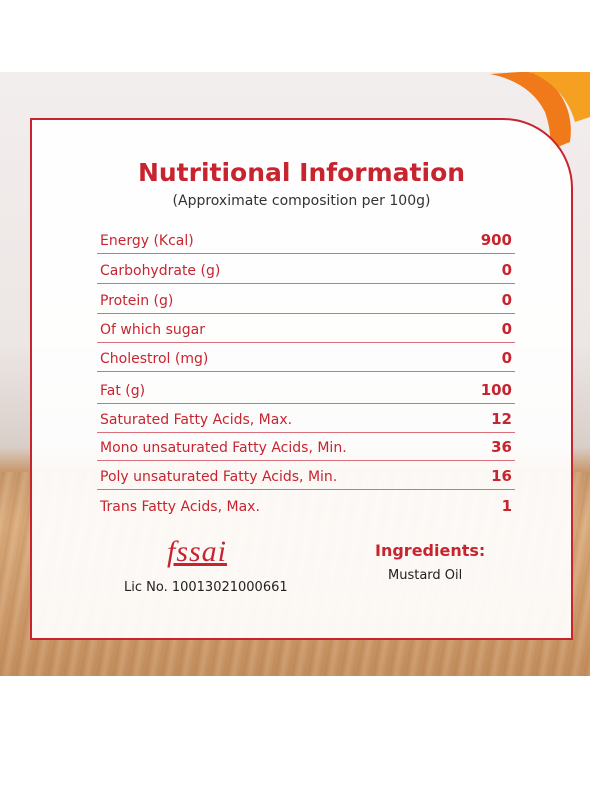  Describe the element at coordinates (180, 507) in the screenshot. I see `nutrient-name: Trans Fatty Acids, Max.` at that location.